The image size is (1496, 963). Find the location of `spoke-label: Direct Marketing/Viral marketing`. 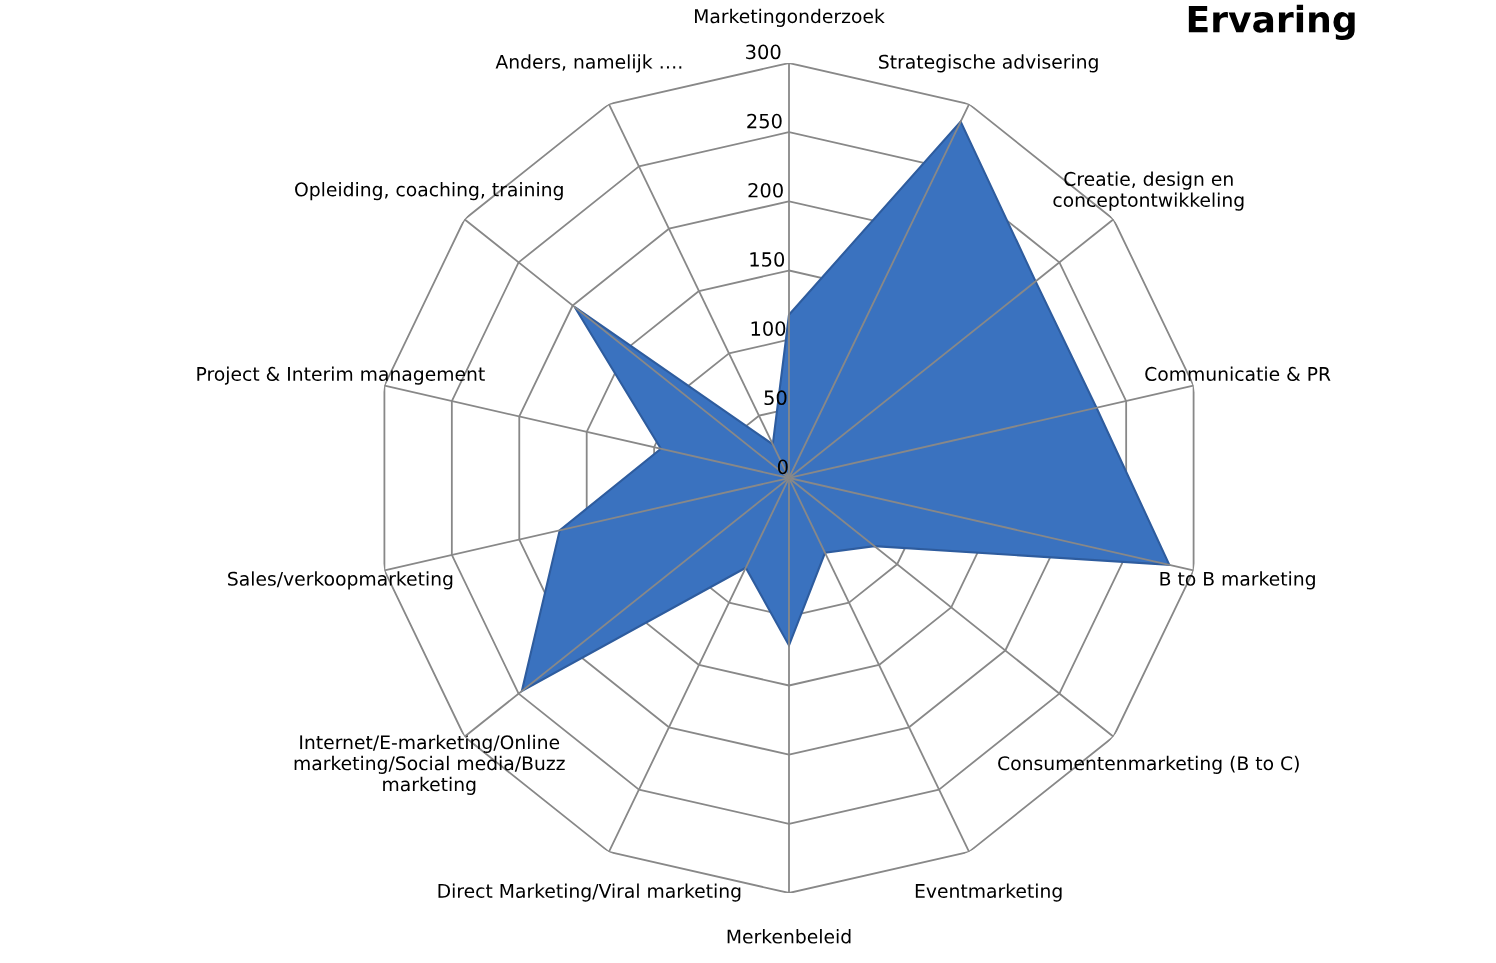

spoke-label: Direct Marketing/Viral marketing is located at coordinates (589, 892).